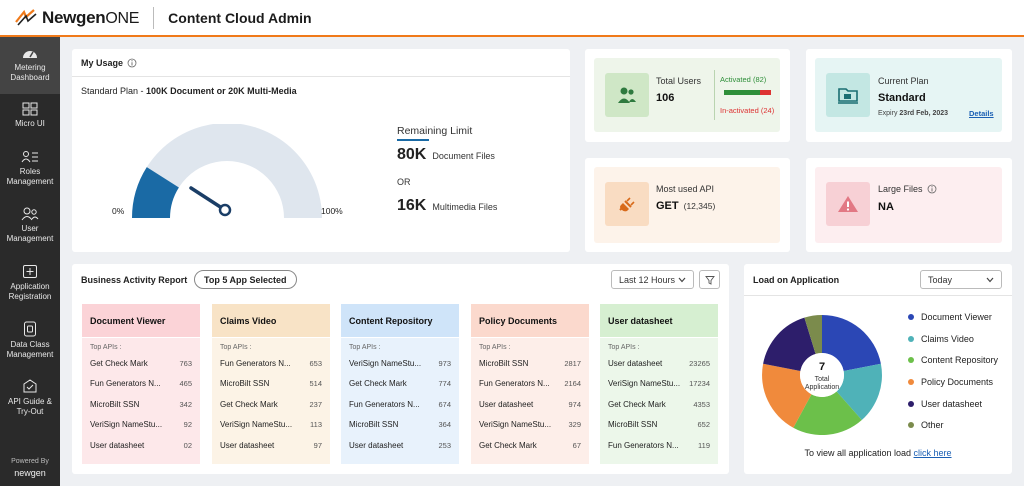 The image size is (1024, 486). Describe the element at coordinates (30, 109) in the screenshot. I see `grid-icon` at that location.